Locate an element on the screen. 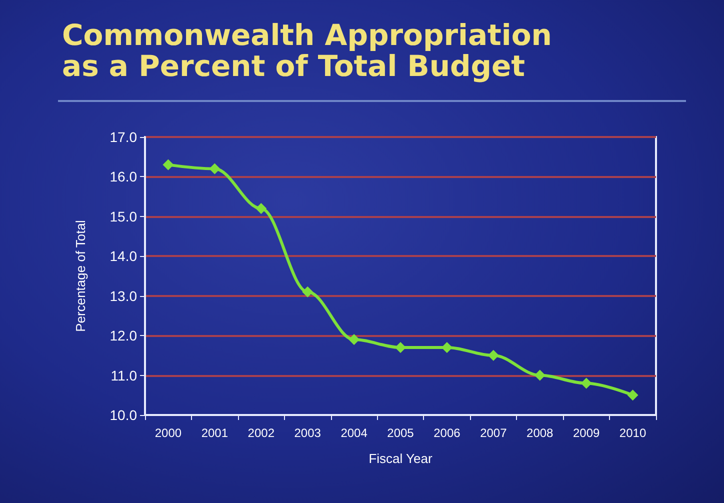  y-tick-label: 10.0 is located at coordinates (124, 415).